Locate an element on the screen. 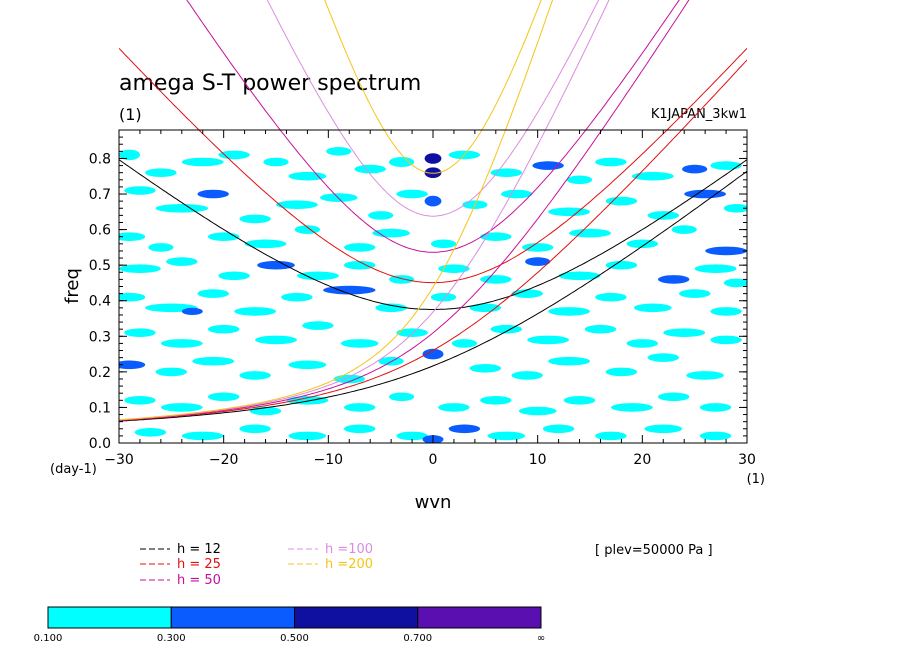  x-tick-label: 20 is located at coordinates (642, 460).